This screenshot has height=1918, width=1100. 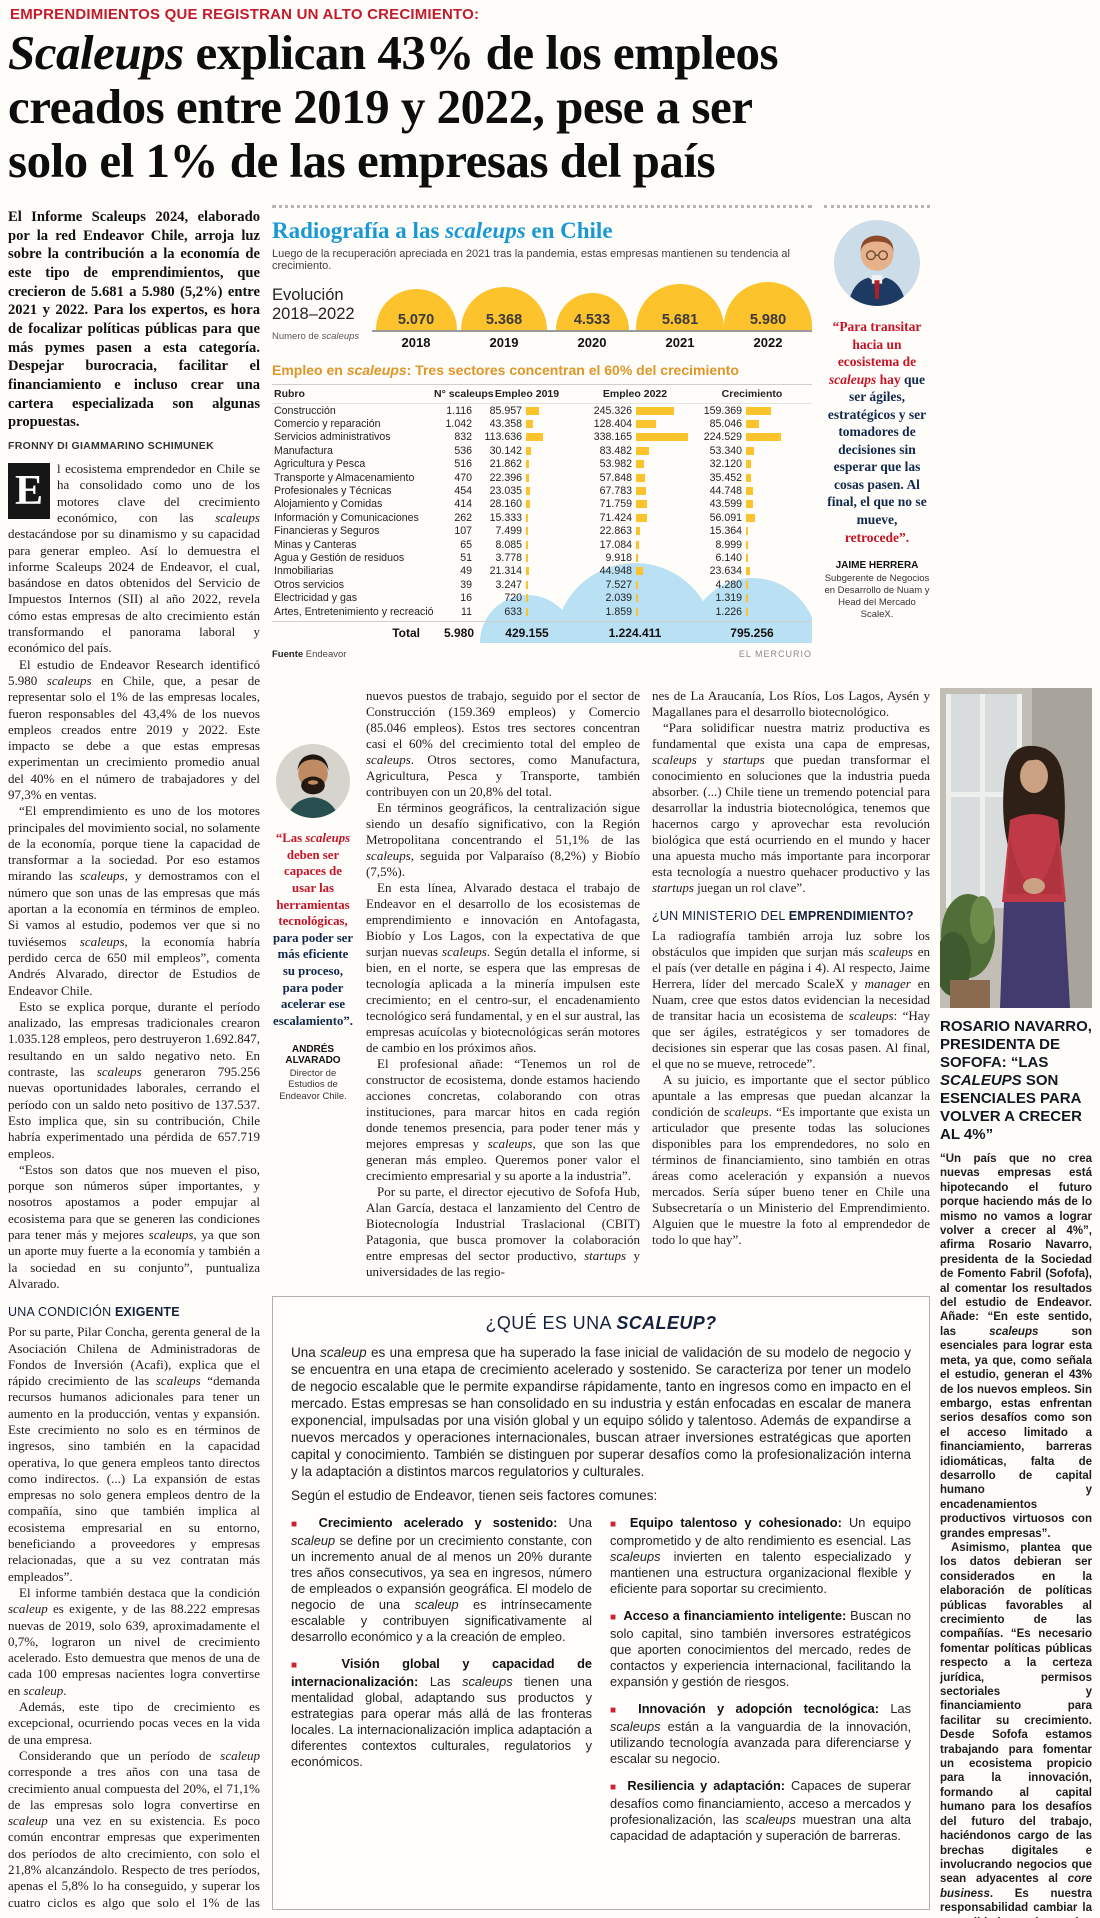 What do you see at coordinates (327, 424) in the screenshot?
I see `sector-name: Comercio y reparación` at bounding box center [327, 424].